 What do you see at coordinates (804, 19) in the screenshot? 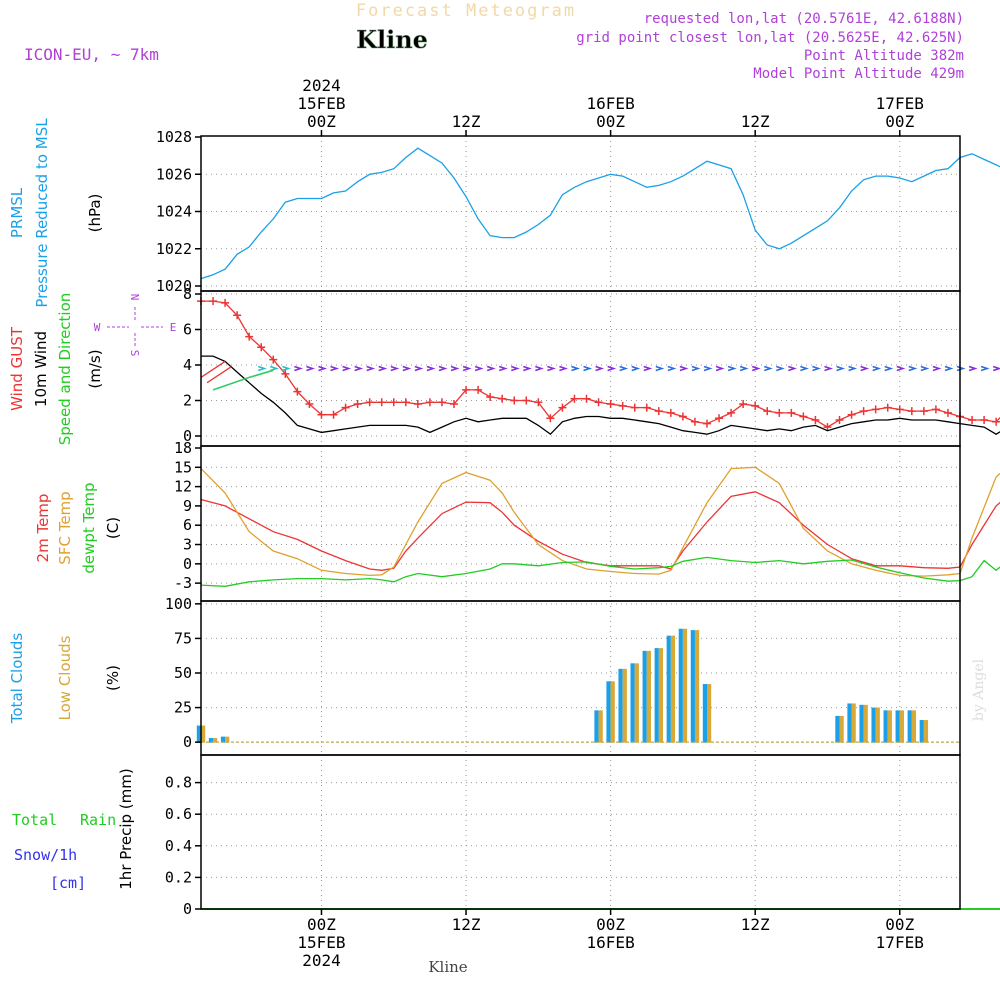
I see `requested-coords: requested lon,lat (20.5761E, 42.6188N)` at bounding box center [804, 19].